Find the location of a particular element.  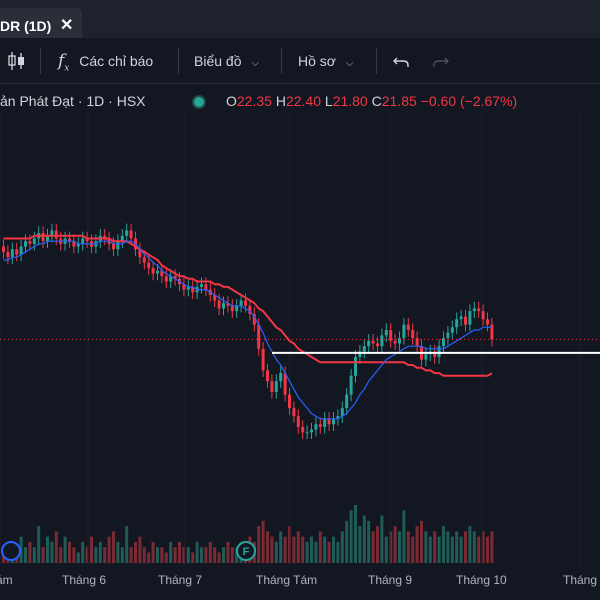

market-status-dot is located at coordinates (199, 102).